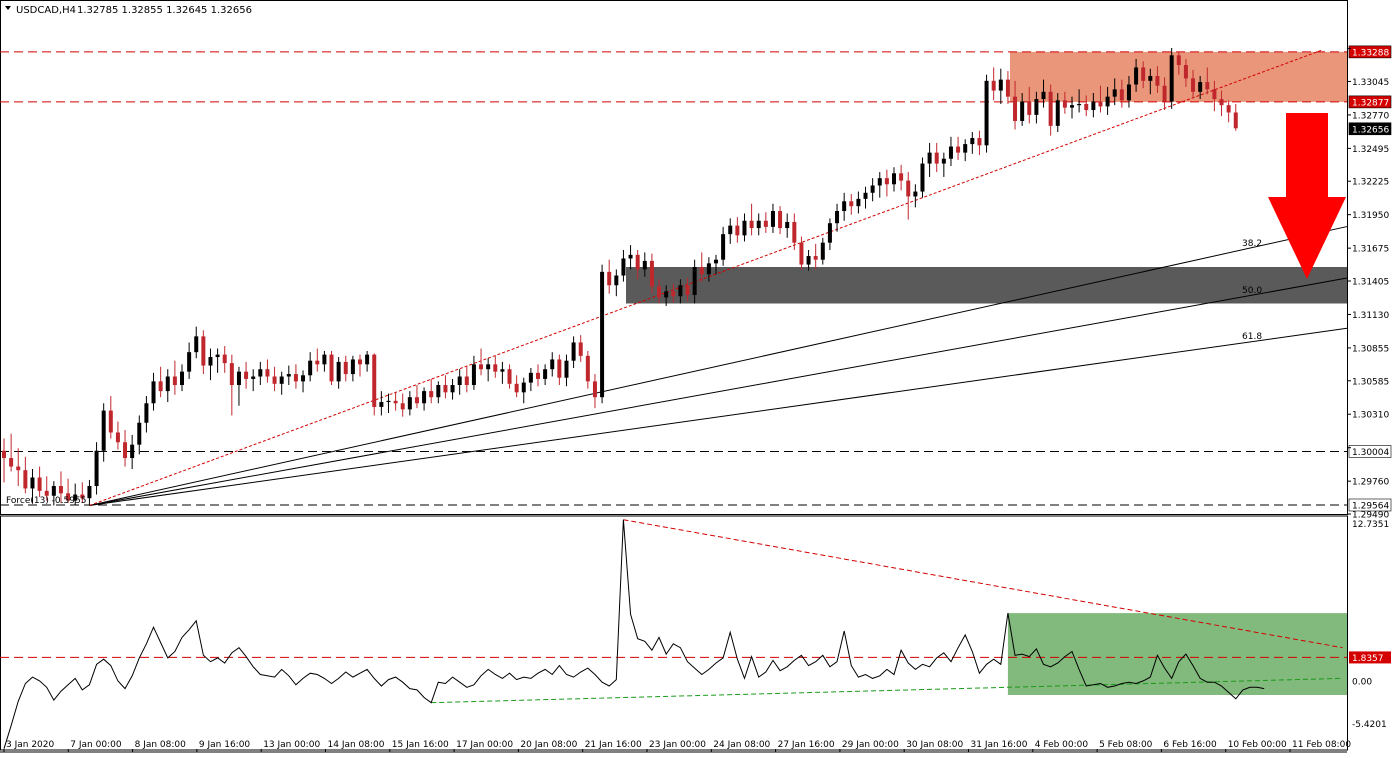 The width and height of the screenshot is (1396, 758). What do you see at coordinates (1190, 745) in the screenshot?
I see `time-tick-label: 6 Feb 16:00` at bounding box center [1190, 745].